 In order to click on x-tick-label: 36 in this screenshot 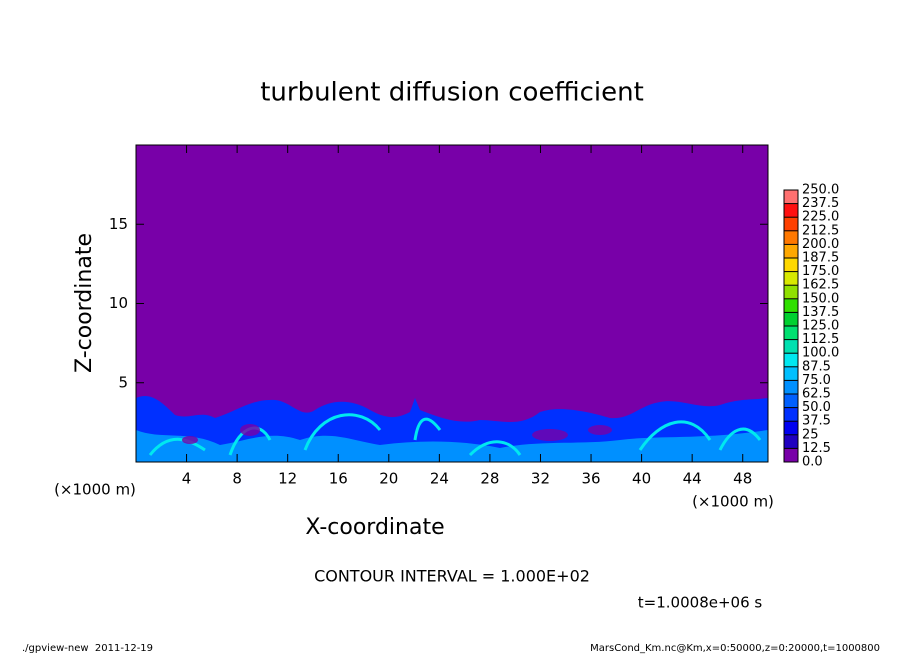, I will do `click(590, 479)`.